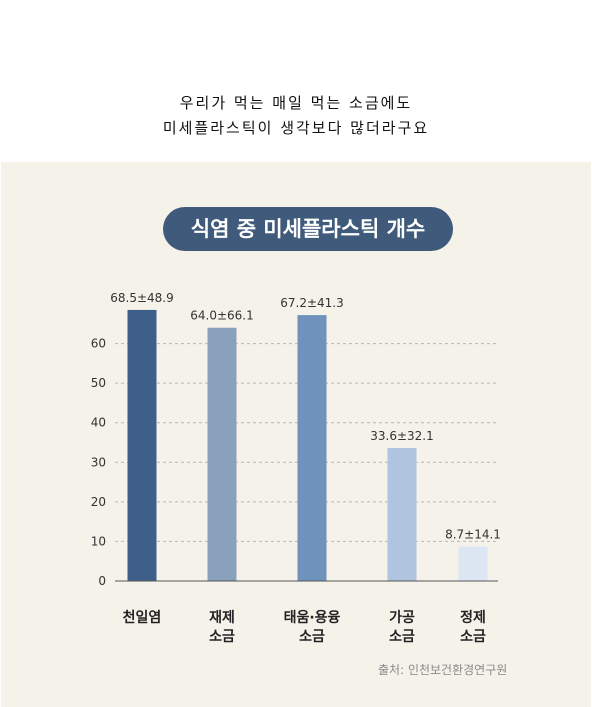 This screenshot has width=592, height=707. Describe the element at coordinates (443, 670) in the screenshot. I see `source-note: 출처: 인천보건환경연구원` at that location.